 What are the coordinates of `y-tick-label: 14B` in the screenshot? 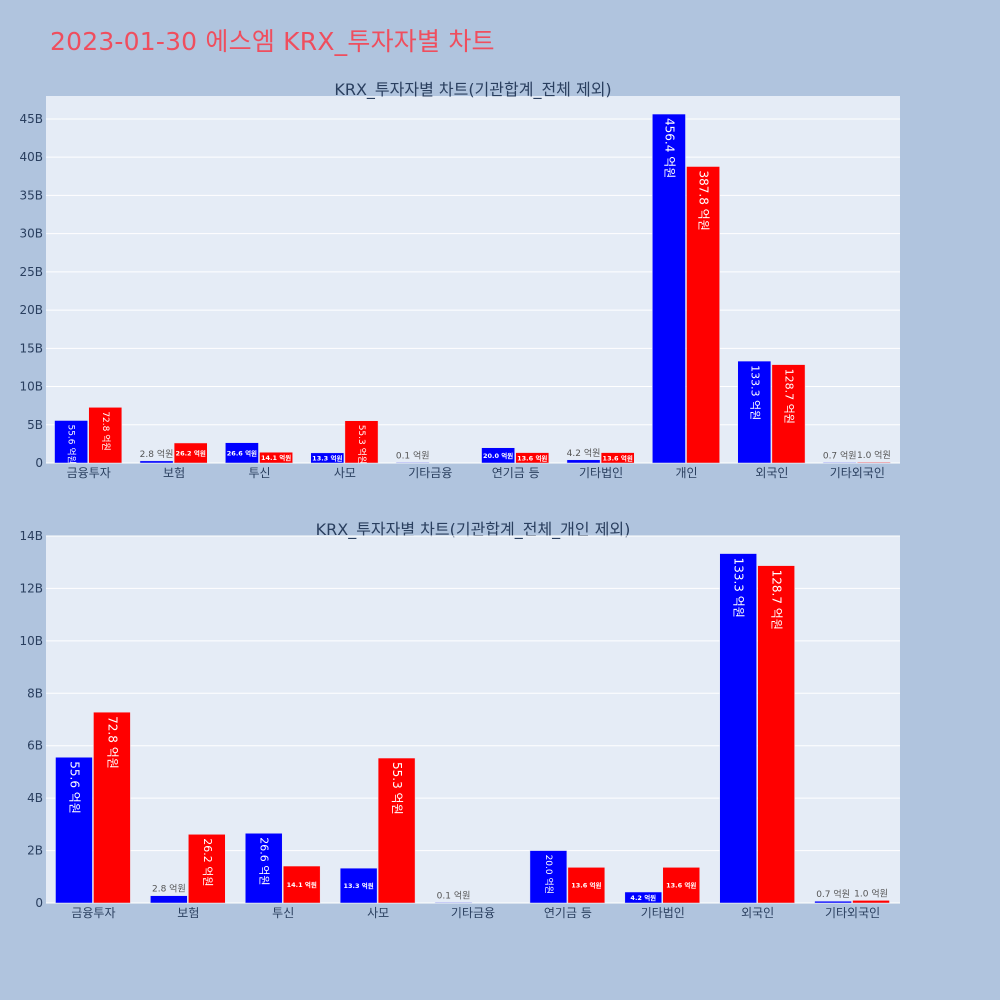 It's located at (31, 536).